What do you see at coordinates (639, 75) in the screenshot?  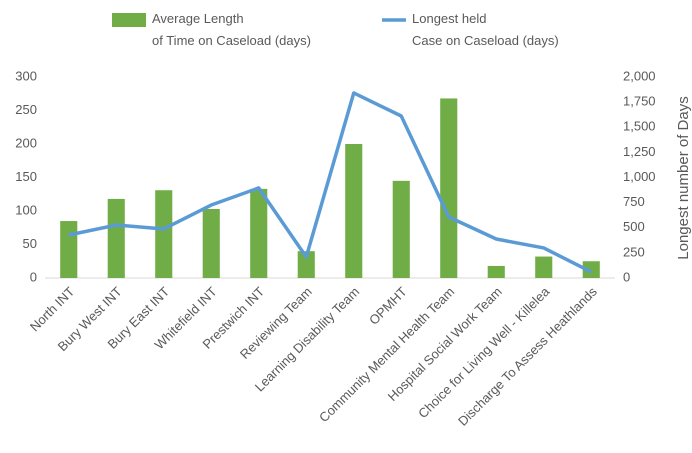 I see `y2-tick-label: 2,000` at bounding box center [639, 75].